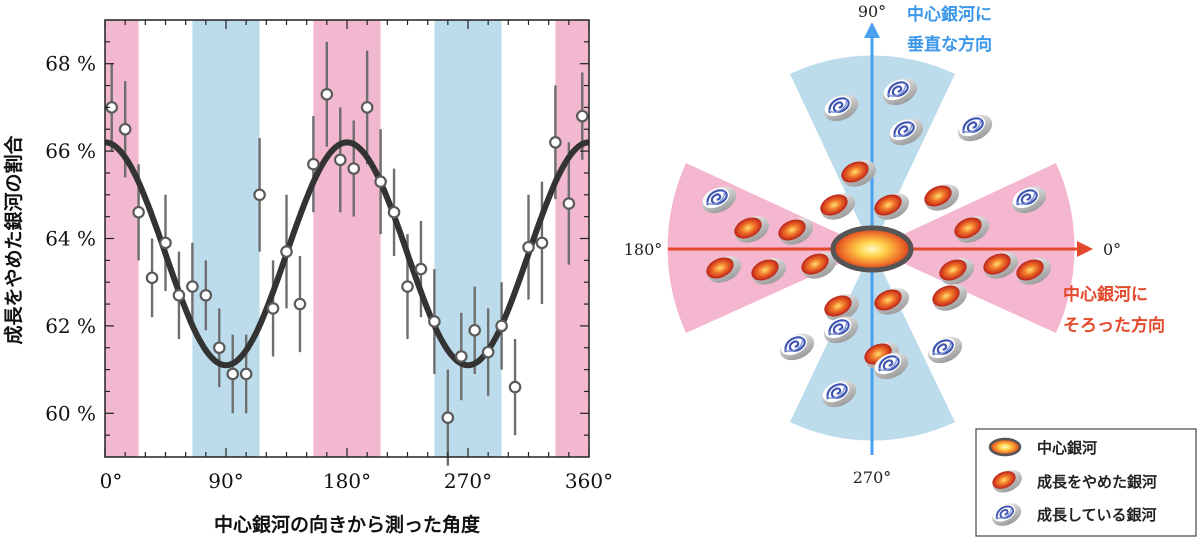 The height and width of the screenshot is (539, 1200). Describe the element at coordinates (1105, 294) in the screenshot. I see `aligned-label-line1: 中心銀河に` at that location.